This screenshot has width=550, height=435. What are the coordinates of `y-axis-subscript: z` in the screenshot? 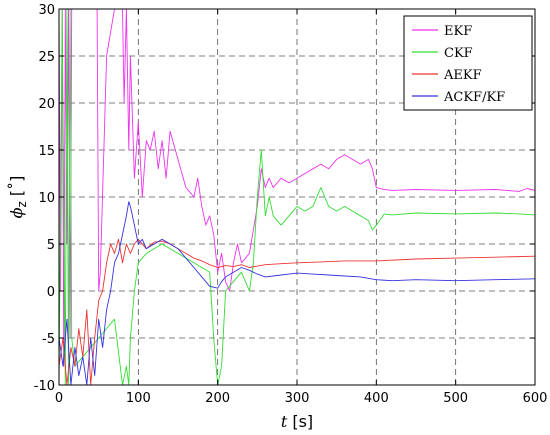 It's located at (22, 204).